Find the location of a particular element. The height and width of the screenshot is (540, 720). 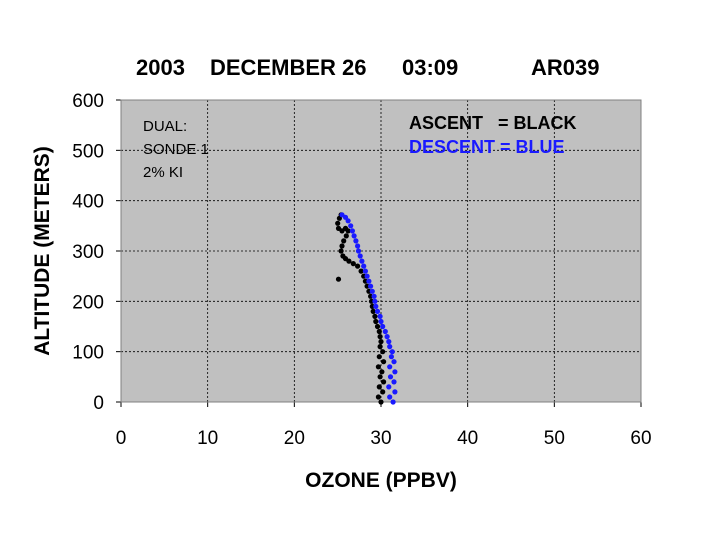

annotation-line: DUAL: is located at coordinates (165, 126).